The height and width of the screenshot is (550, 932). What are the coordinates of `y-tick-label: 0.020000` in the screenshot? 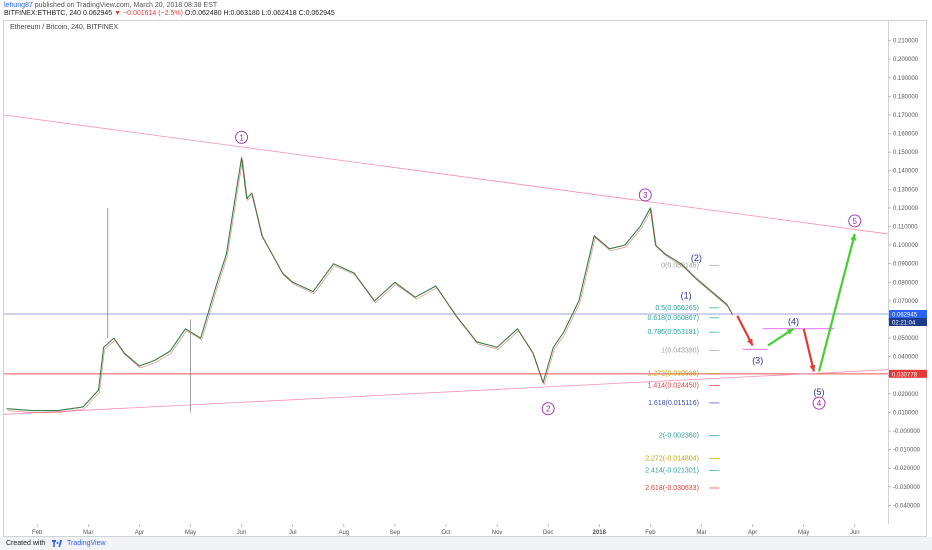 It's located at (906, 395).